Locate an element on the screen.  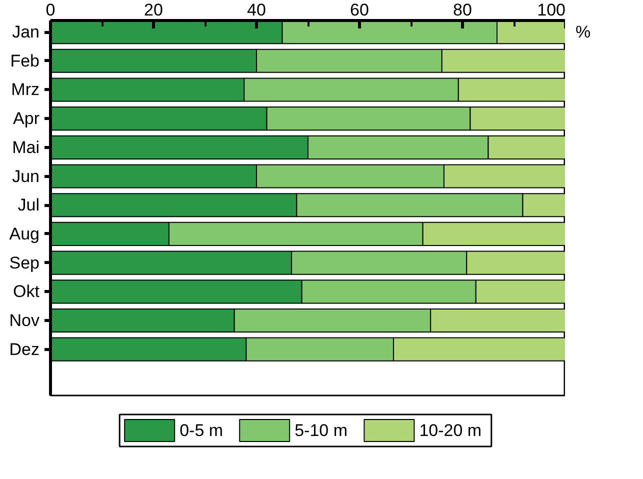
y-tick-label: Mrz is located at coordinates (25, 90).